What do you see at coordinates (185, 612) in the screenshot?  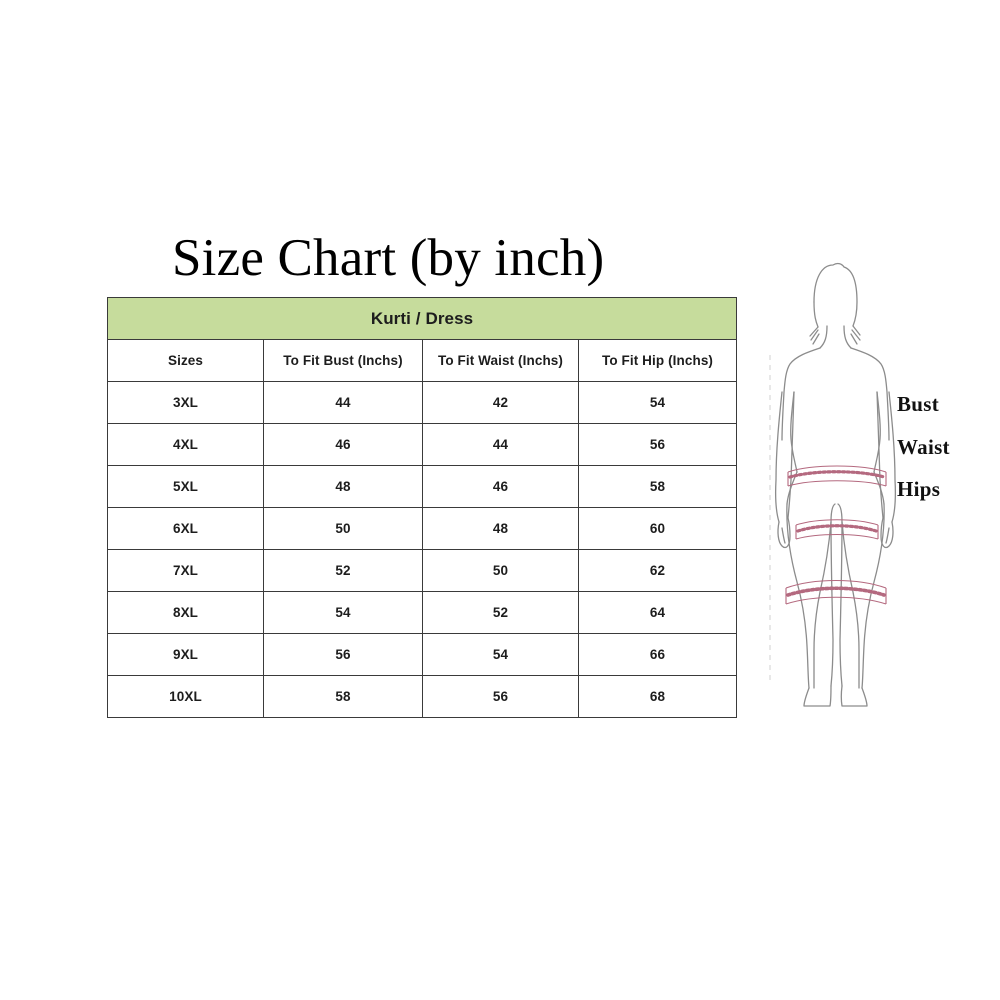 I see `cell-size: 8XL` at bounding box center [185, 612].